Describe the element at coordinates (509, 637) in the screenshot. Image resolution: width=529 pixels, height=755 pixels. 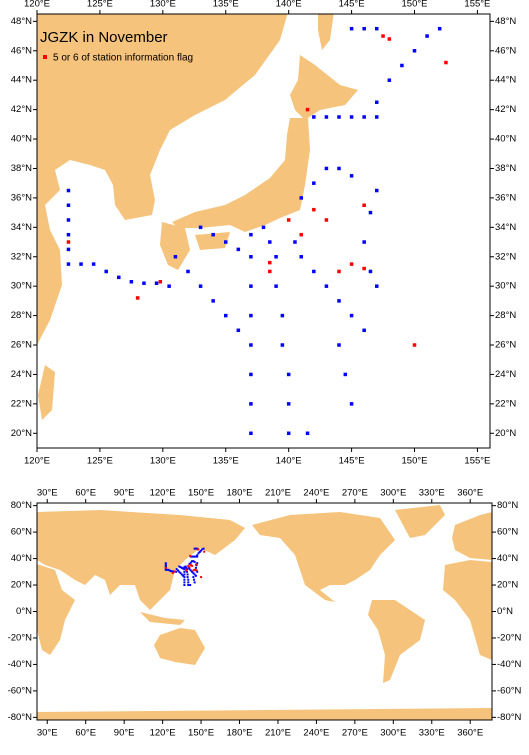
I see `y-tick-label: -20°N` at that location.